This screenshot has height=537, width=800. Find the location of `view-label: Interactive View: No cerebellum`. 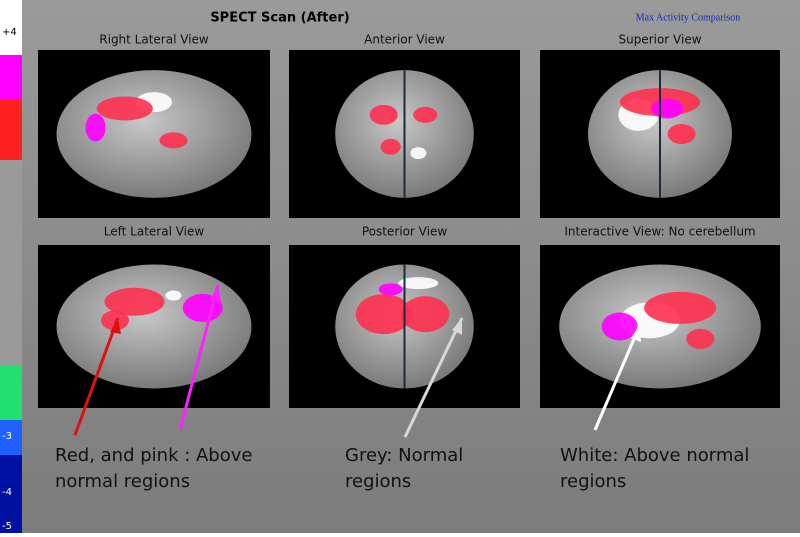

view-label: Interactive View: No cerebellum is located at coordinates (659, 232).